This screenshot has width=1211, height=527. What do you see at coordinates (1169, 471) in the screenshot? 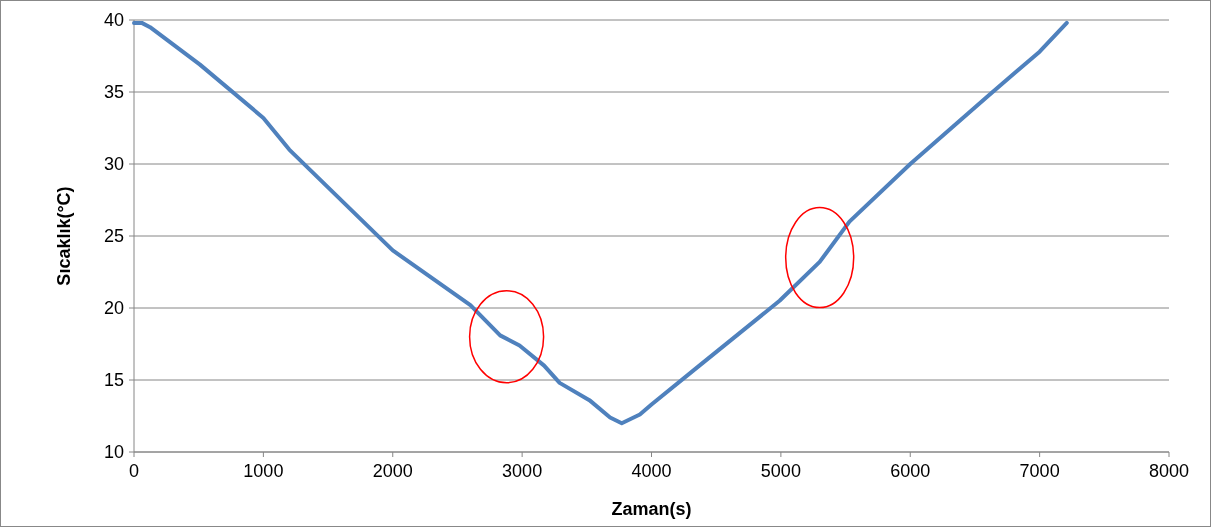
I see `x-tick-label: 8000` at bounding box center [1169, 471].